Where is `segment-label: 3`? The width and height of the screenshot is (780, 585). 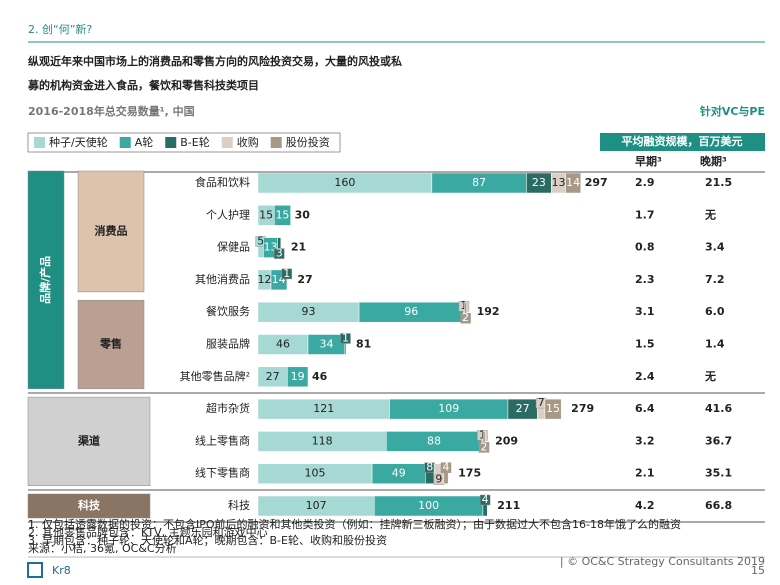
segment-label: 3 is located at coordinates (279, 253).